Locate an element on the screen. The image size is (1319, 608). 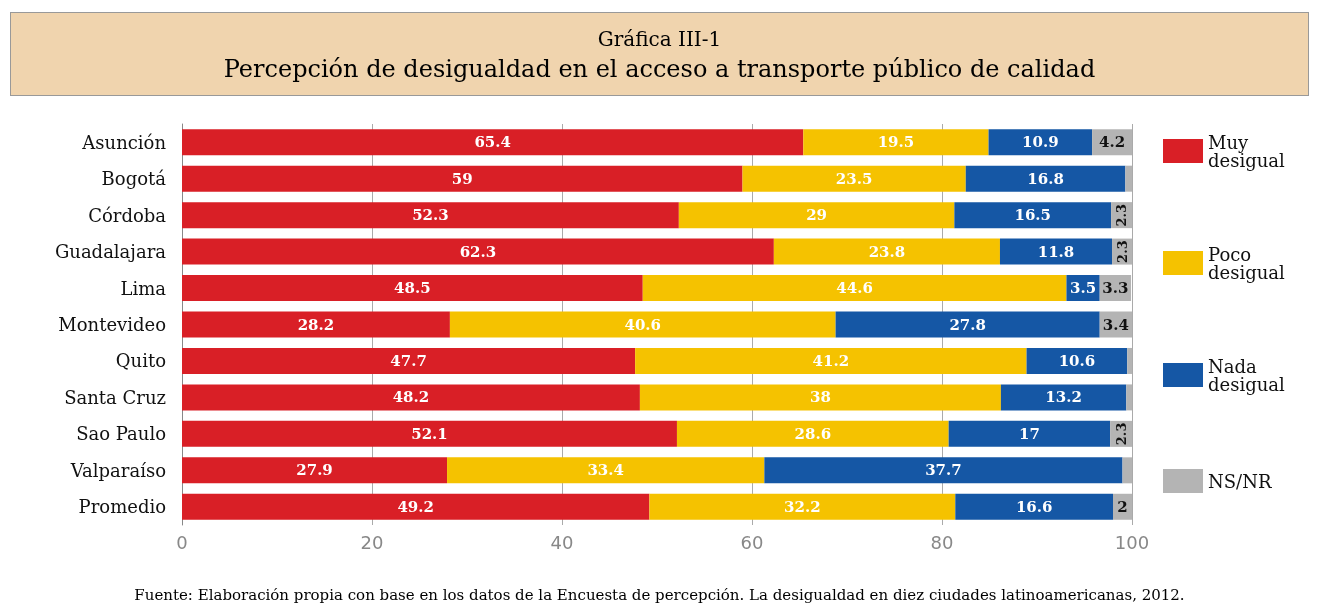
data-label: 2 is located at coordinates (1122, 506).